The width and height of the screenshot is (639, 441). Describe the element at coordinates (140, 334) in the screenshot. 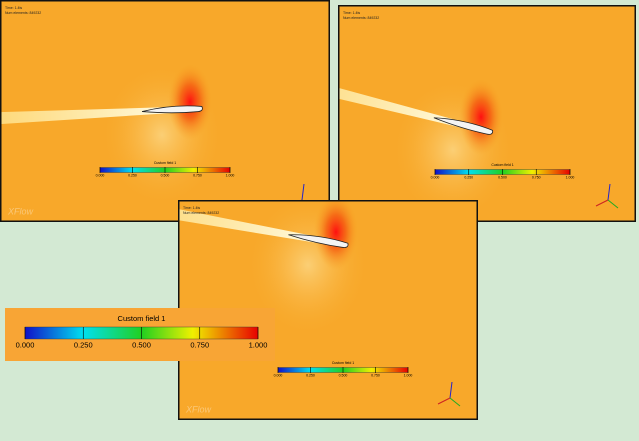

I see `zoomed-legend: Custom field 1 0.000 0.250 0.500 0.750 1.000` at that location.